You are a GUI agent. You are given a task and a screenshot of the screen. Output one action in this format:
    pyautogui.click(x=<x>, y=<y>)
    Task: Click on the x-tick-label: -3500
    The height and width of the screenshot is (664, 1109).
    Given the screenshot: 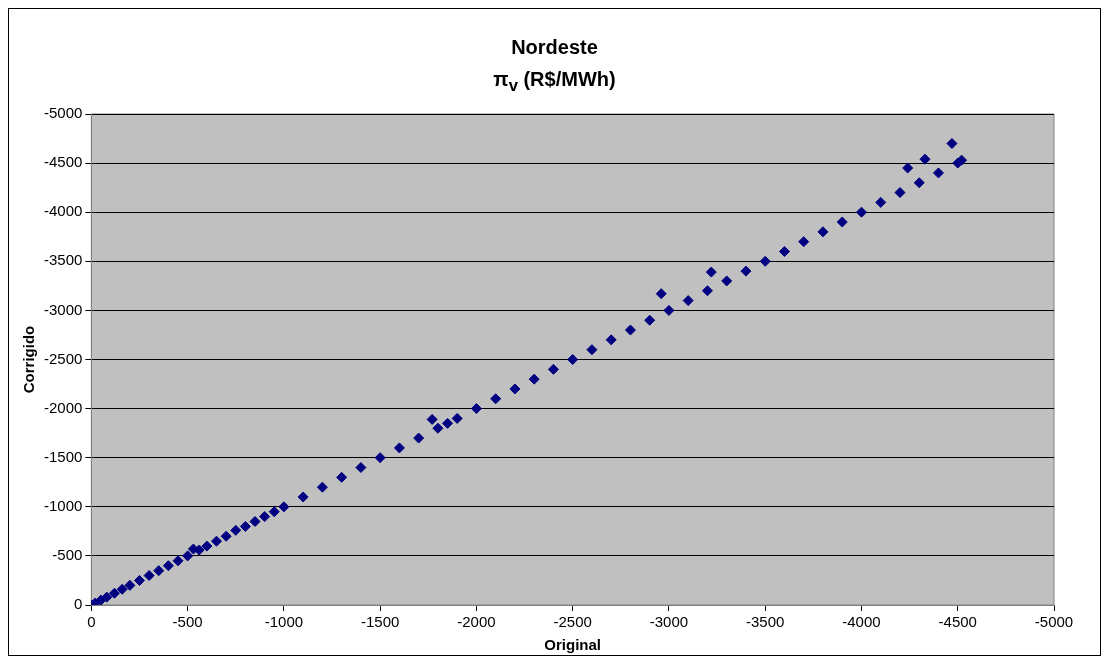 What is the action you would take?
    pyautogui.click(x=765, y=622)
    